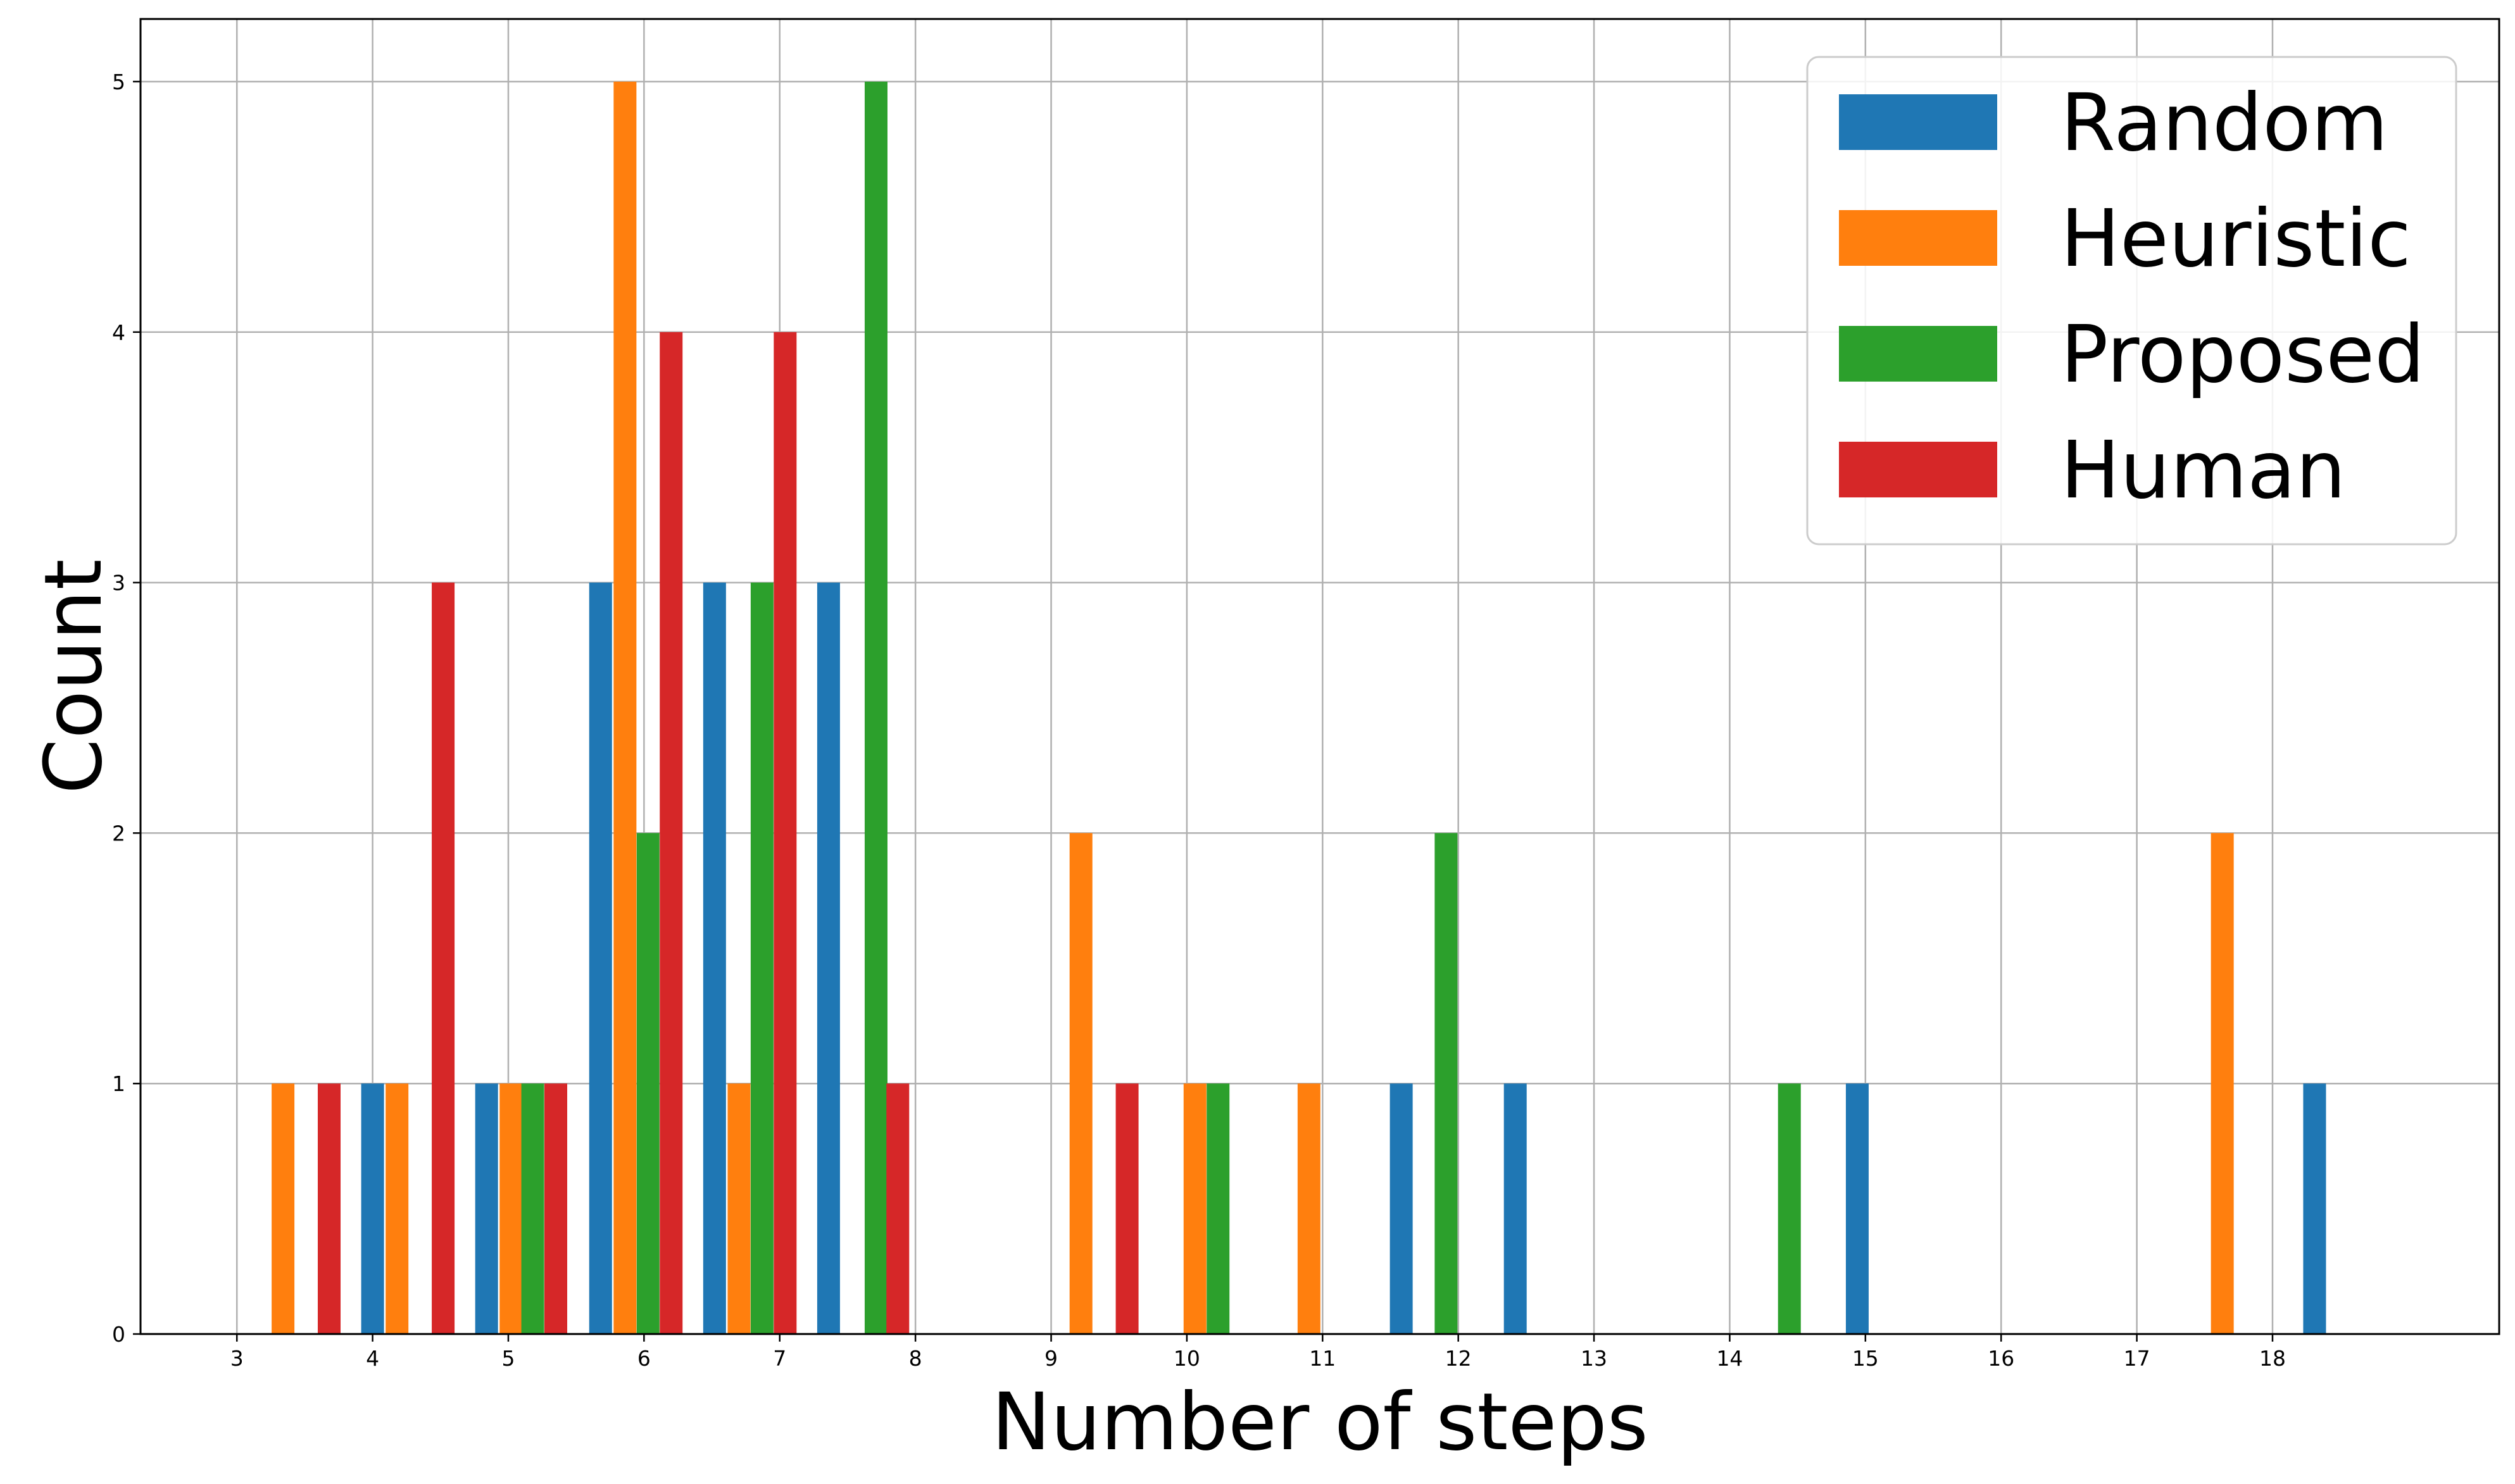 The height and width of the screenshot is (1484, 2515). What do you see at coordinates (2203, 470) in the screenshot?
I see `legend-label-human: Human` at bounding box center [2203, 470].